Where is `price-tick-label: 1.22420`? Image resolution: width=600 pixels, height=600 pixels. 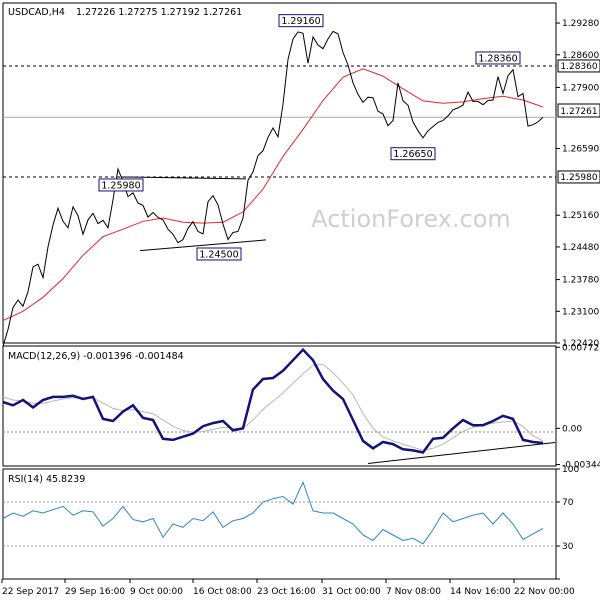 price-tick-label: 1.22420 is located at coordinates (580, 344).